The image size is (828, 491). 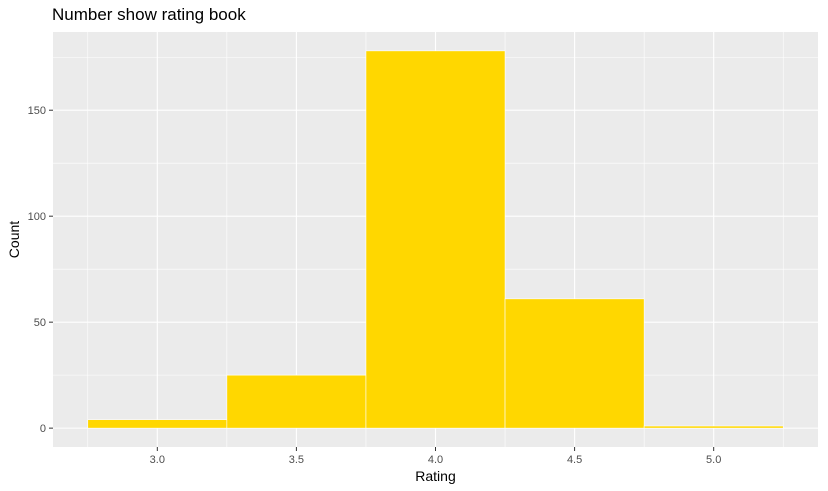 I want to click on y-axis-ticks: 0 50 100 150, so click(x=40, y=270).